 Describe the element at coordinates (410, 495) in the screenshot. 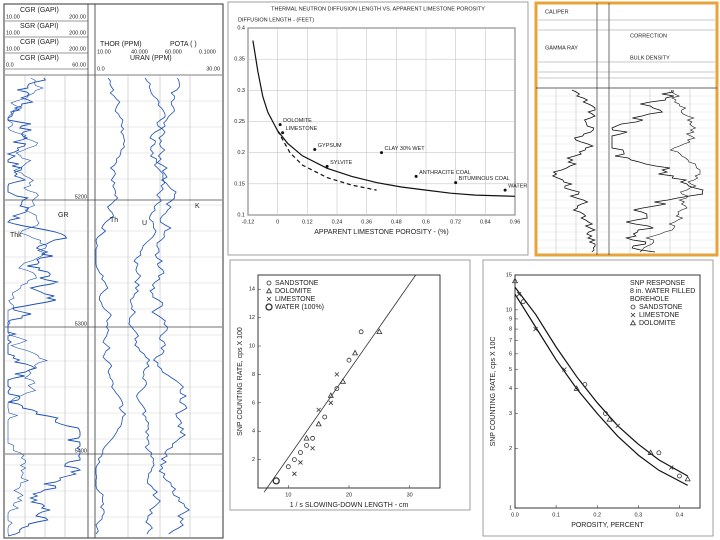

I see `x-tick-label: 30` at that location.